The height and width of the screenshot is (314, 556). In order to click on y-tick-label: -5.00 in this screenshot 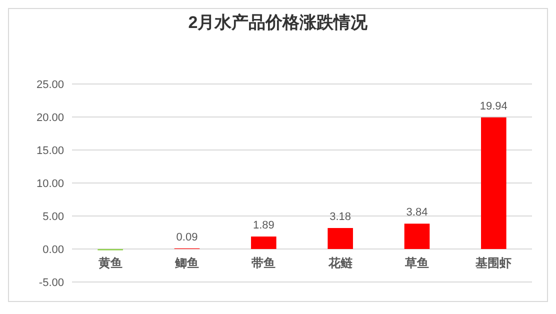, I will do `click(51, 283)`.